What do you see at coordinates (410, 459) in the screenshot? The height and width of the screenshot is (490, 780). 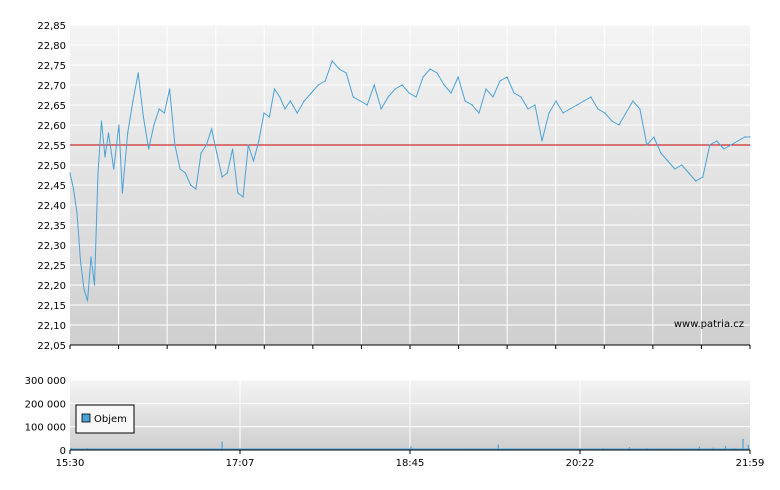 I see `volume-x-axis-labels: 15:30 17:07 18:45 20:22 21:59` at bounding box center [410, 459].